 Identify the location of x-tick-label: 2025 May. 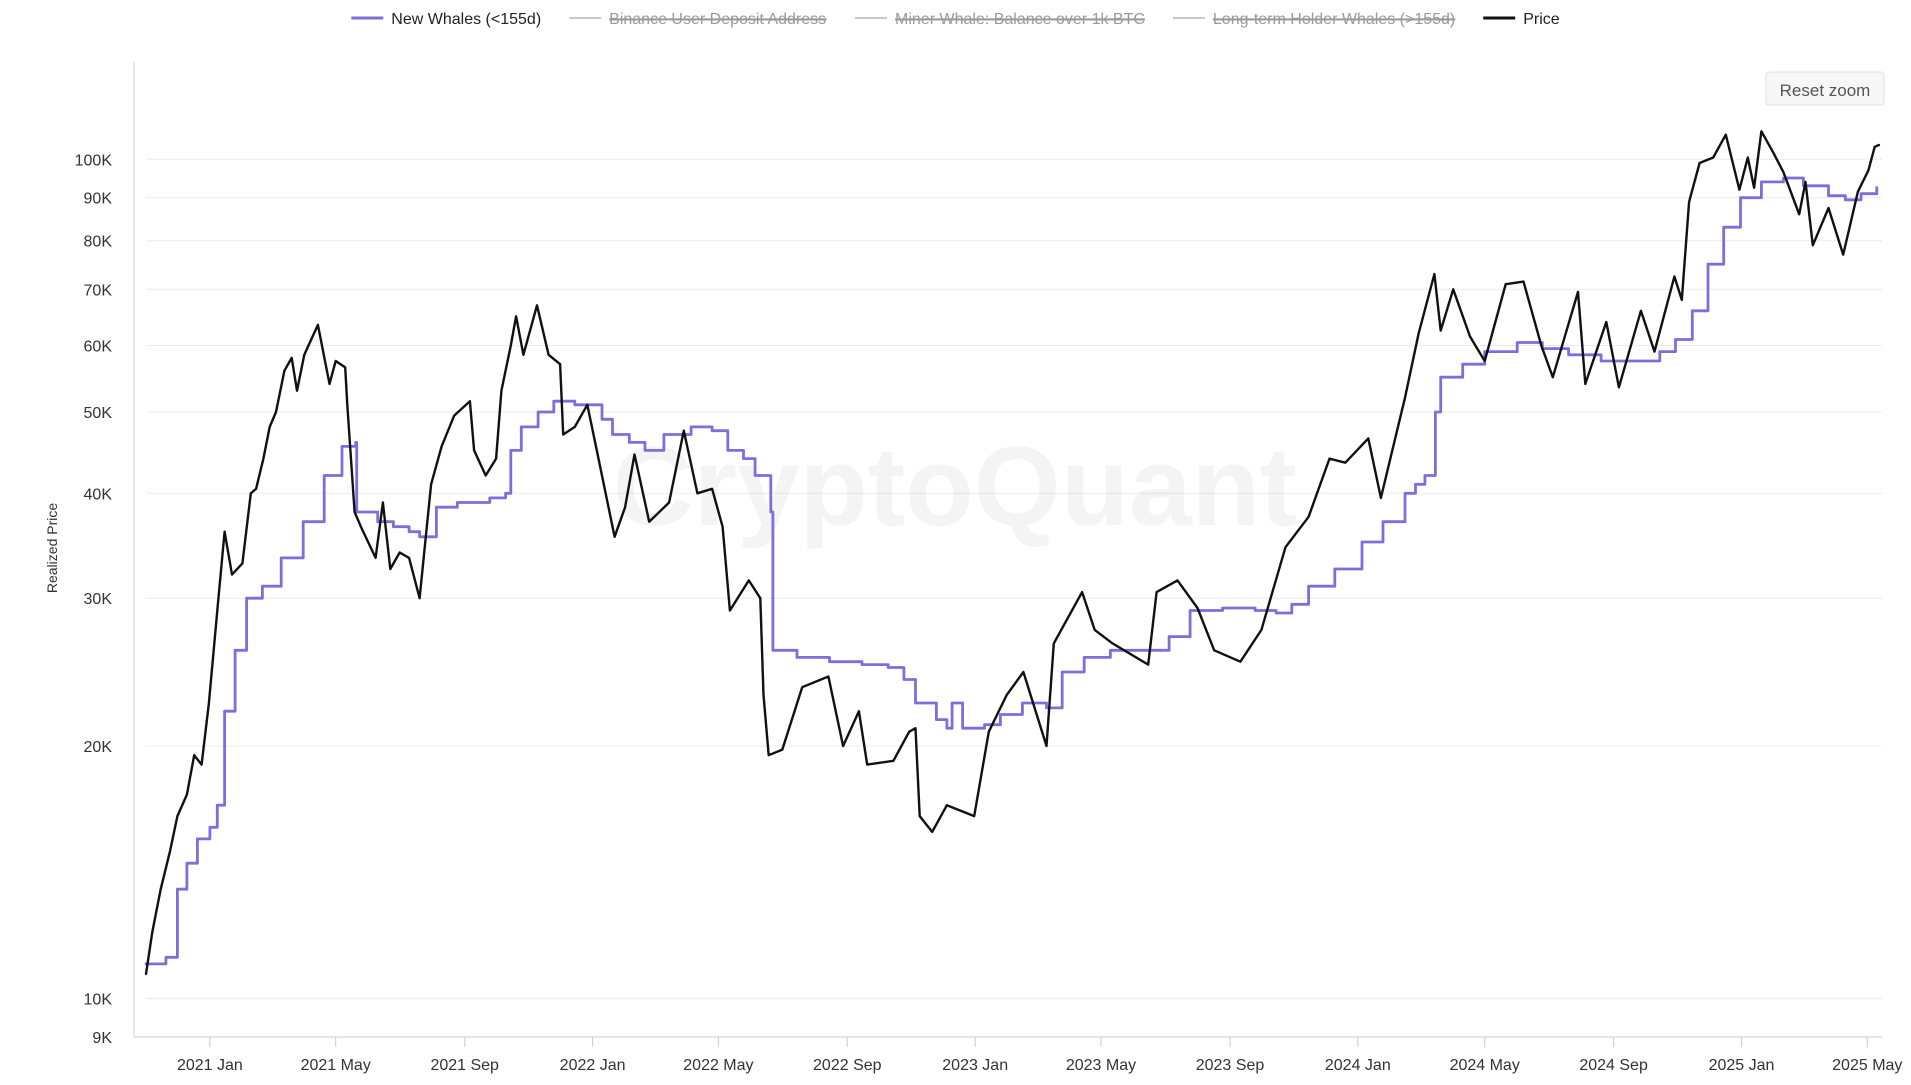
(1867, 1065).